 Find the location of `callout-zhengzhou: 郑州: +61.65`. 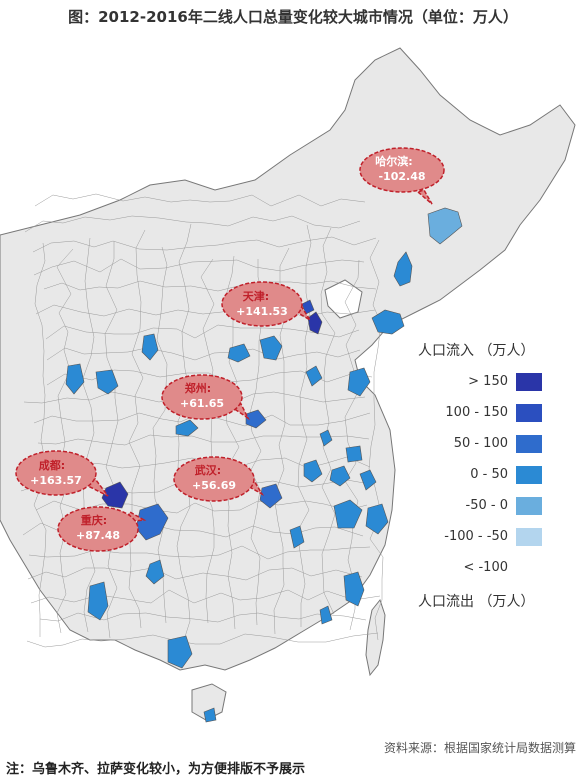

callout-zhengzhou: 郑州: +61.65 is located at coordinates (205, 397).